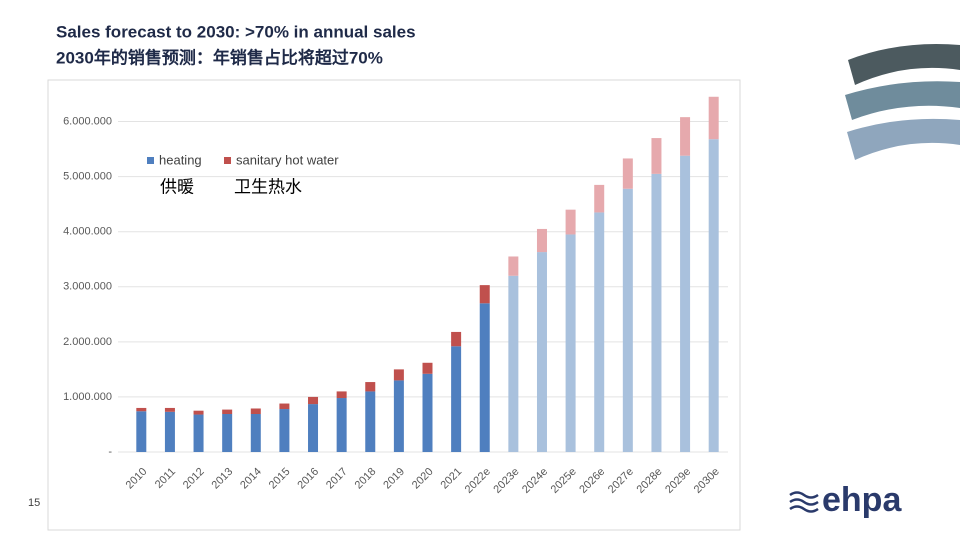  I want to click on decoration, so click(902, 102).